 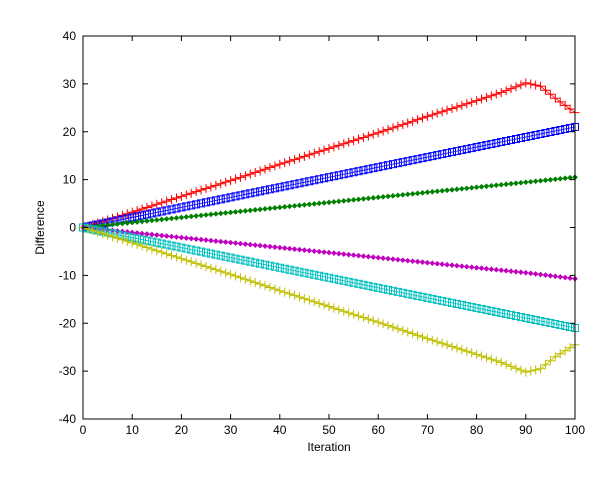 What do you see at coordinates (40, 227) in the screenshot?
I see `y-axis-label: Difference` at bounding box center [40, 227].